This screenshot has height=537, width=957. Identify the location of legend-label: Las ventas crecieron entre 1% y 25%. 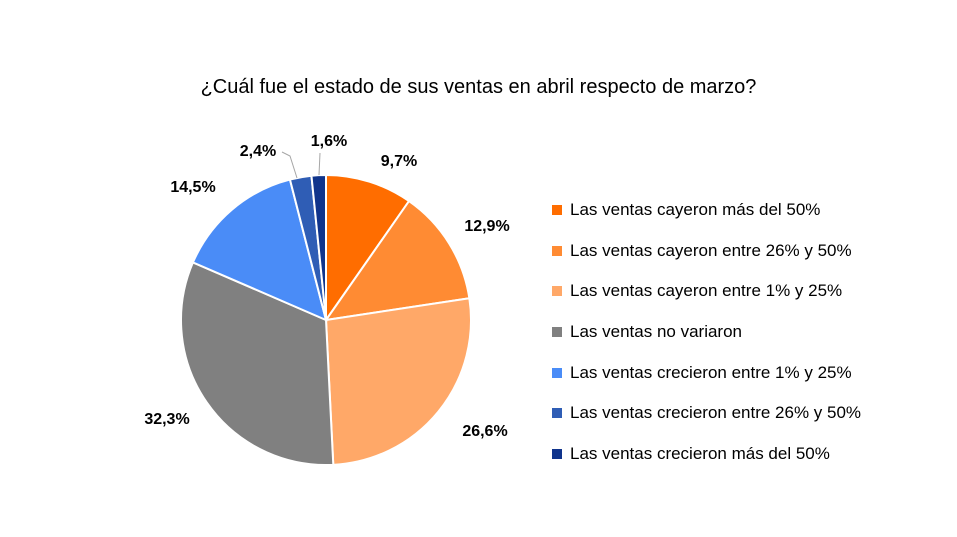
(711, 372).